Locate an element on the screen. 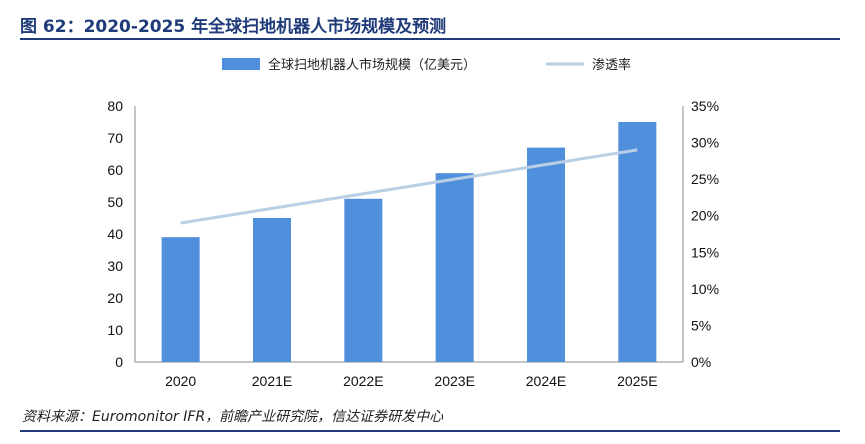 The width and height of the screenshot is (865, 444). x-tick-label: 2021E is located at coordinates (272, 381).